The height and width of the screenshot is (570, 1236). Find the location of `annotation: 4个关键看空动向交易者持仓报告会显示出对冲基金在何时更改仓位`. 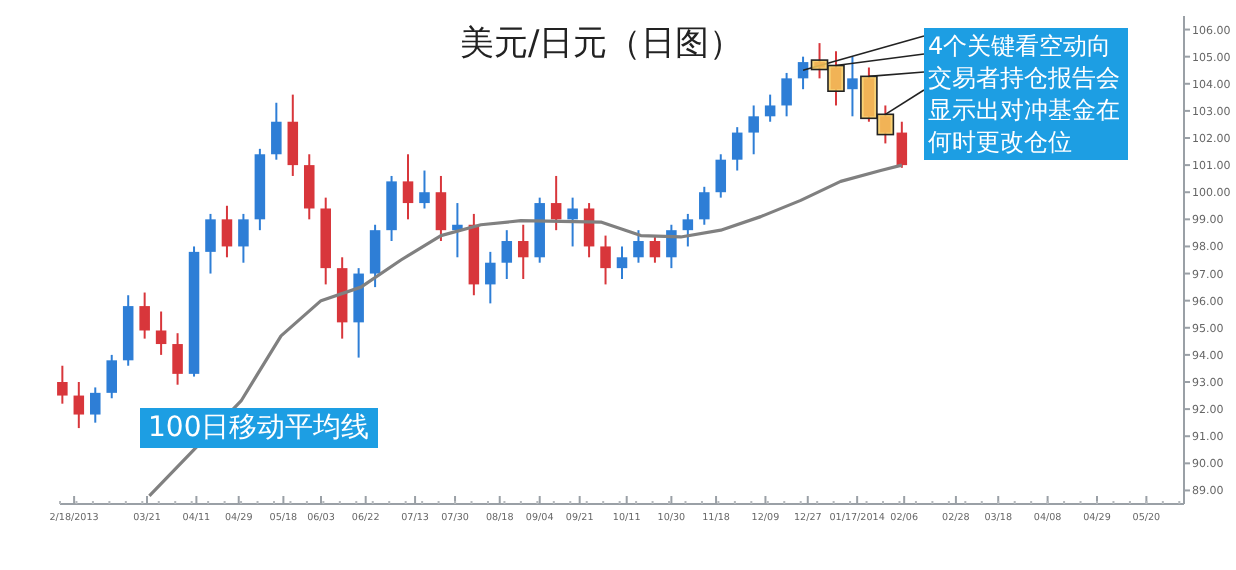

annotation: 4个关键看空动向交易者持仓报告会显示出对冲基金在何时更改仓位 is located at coordinates (1026, 94).